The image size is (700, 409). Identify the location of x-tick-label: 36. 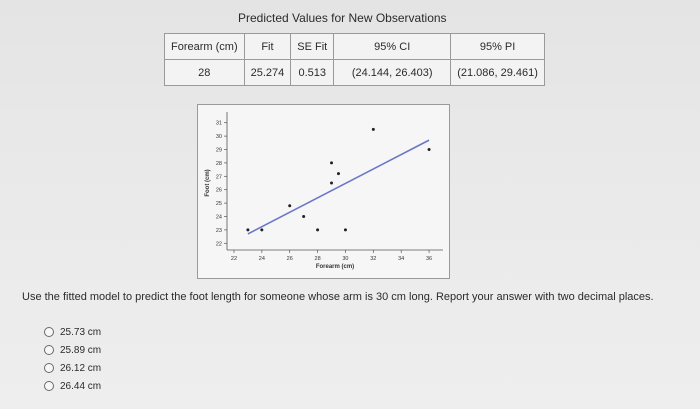
(429, 259).